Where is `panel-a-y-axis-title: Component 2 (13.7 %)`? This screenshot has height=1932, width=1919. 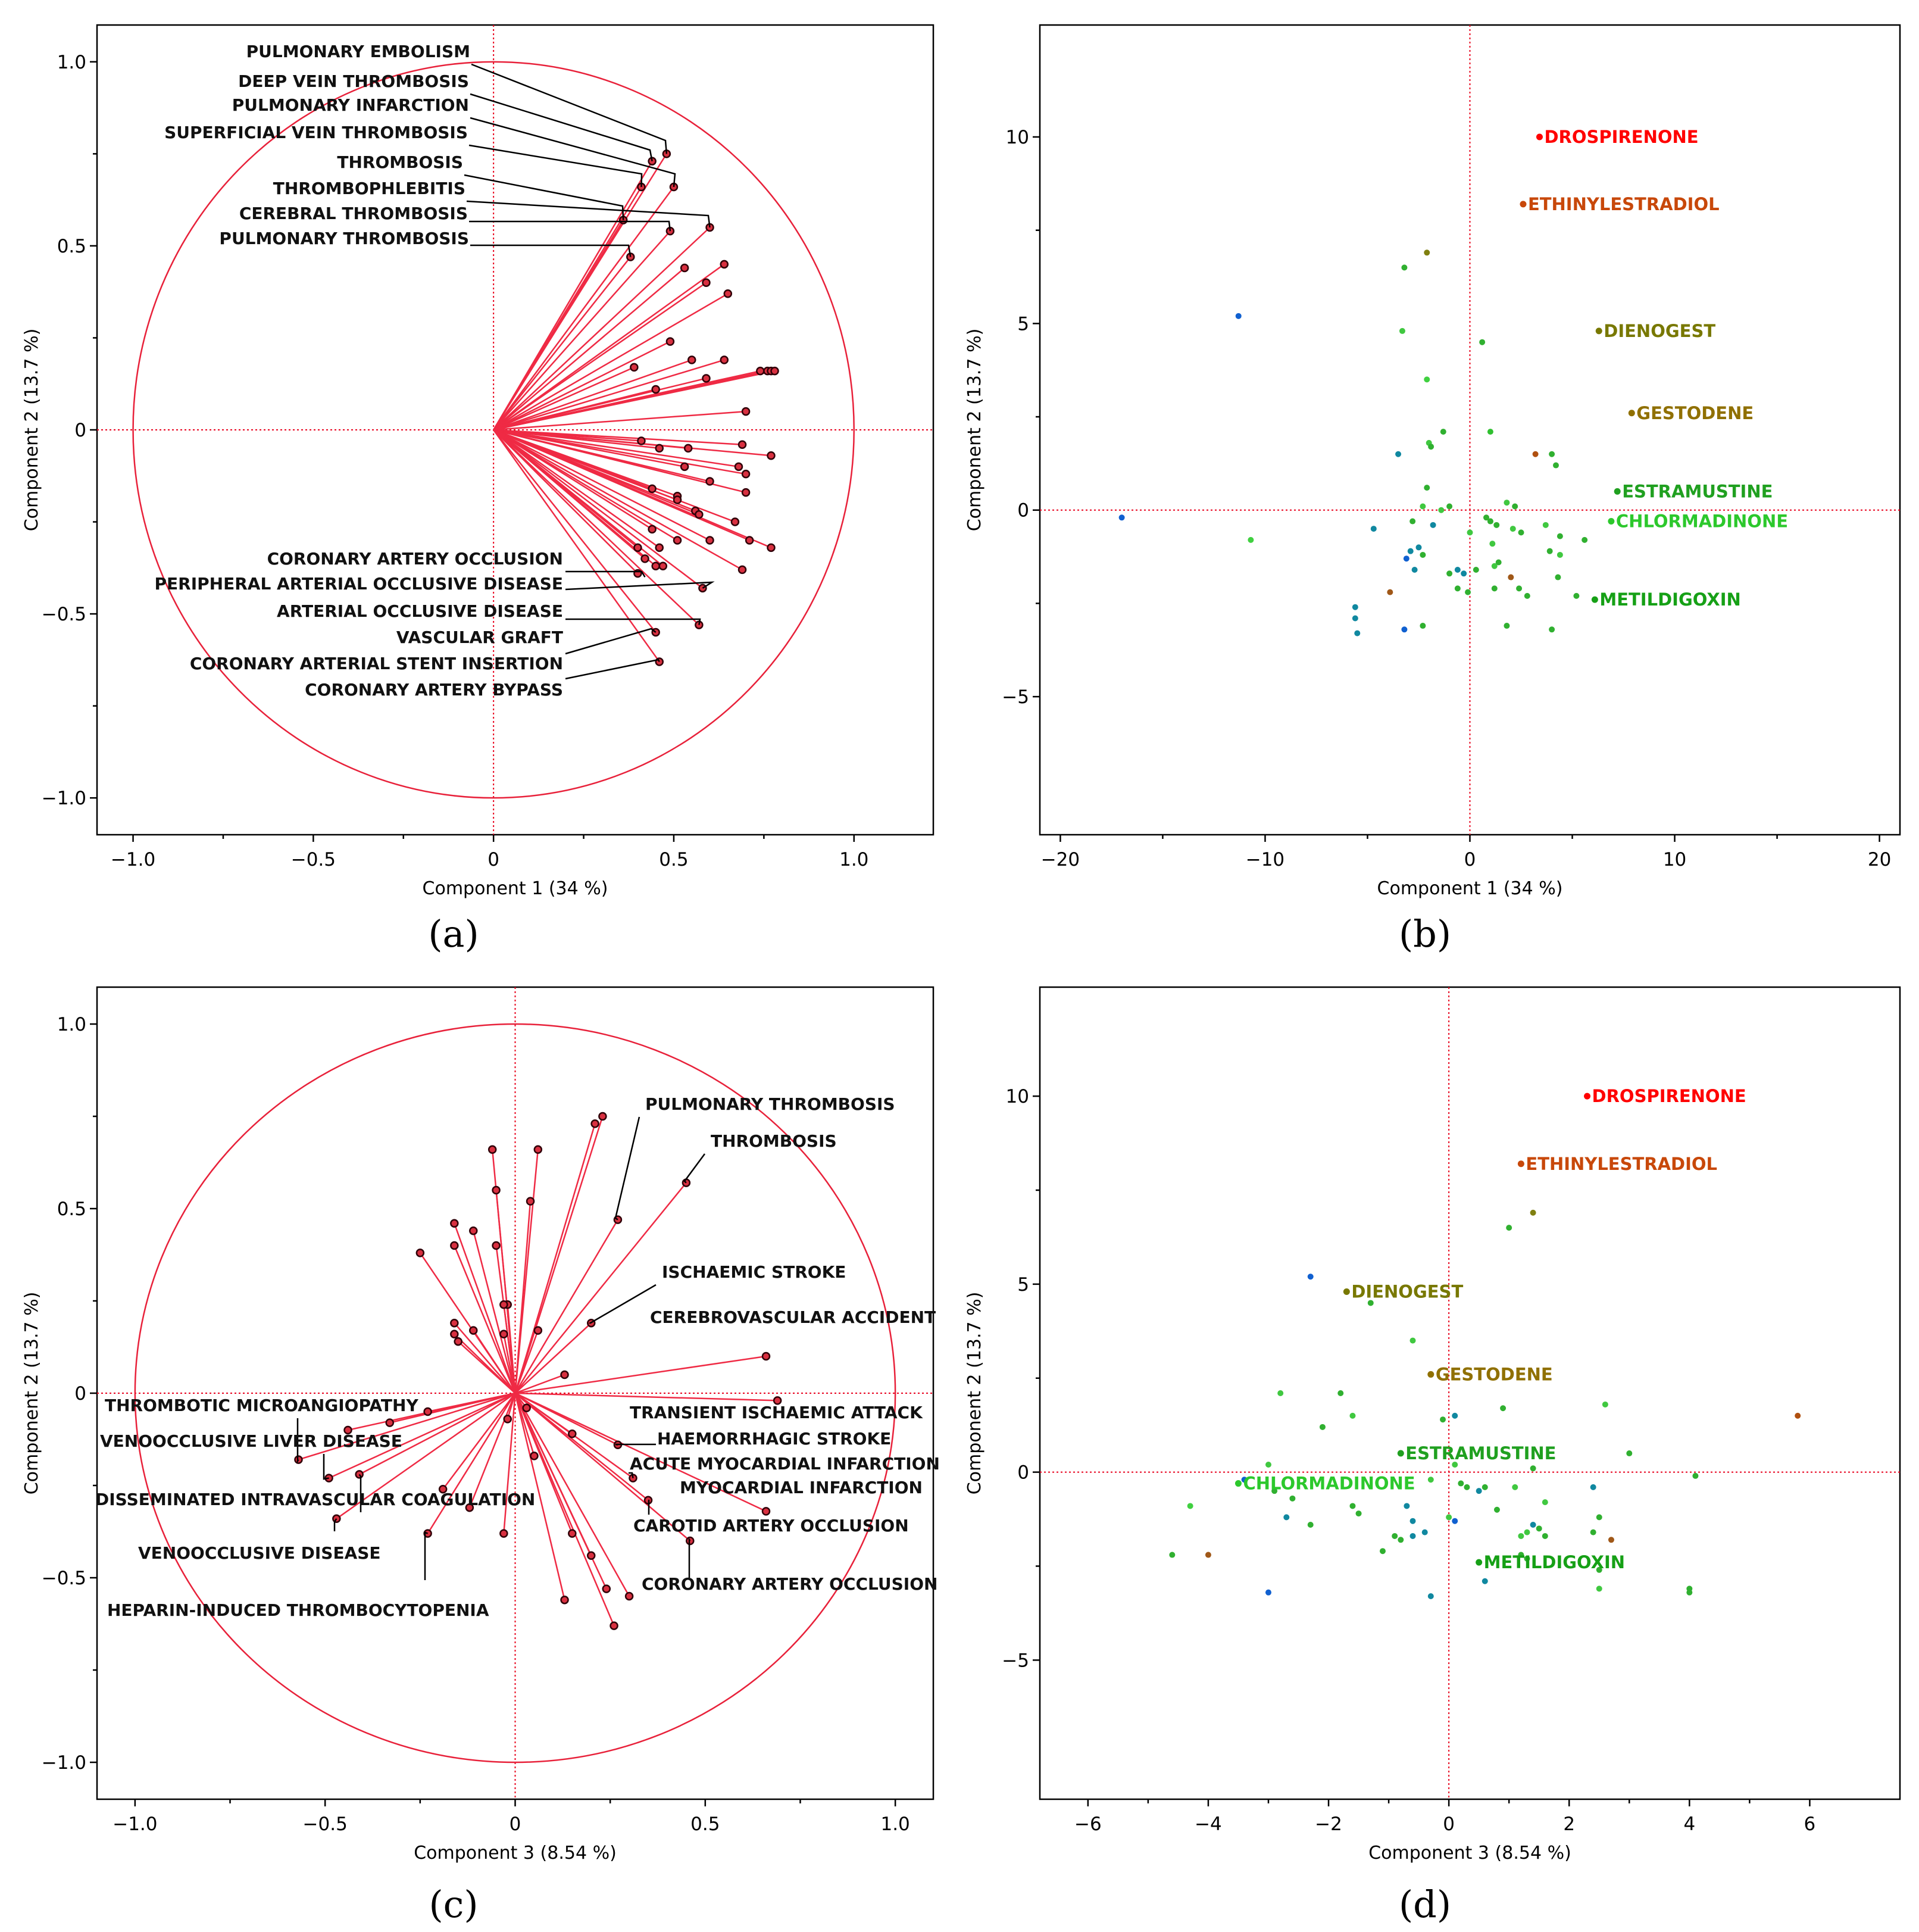 panel-a-y-axis-title: Component 2 (13.7 %) is located at coordinates (32, 430).